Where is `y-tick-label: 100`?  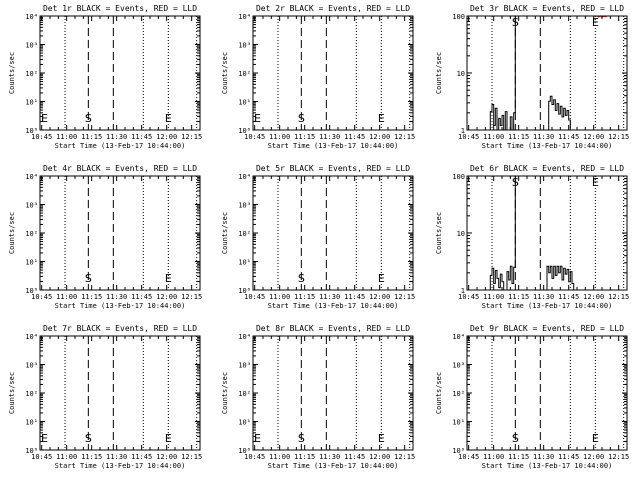
y-tick-label: 100 is located at coordinates (458, 177).